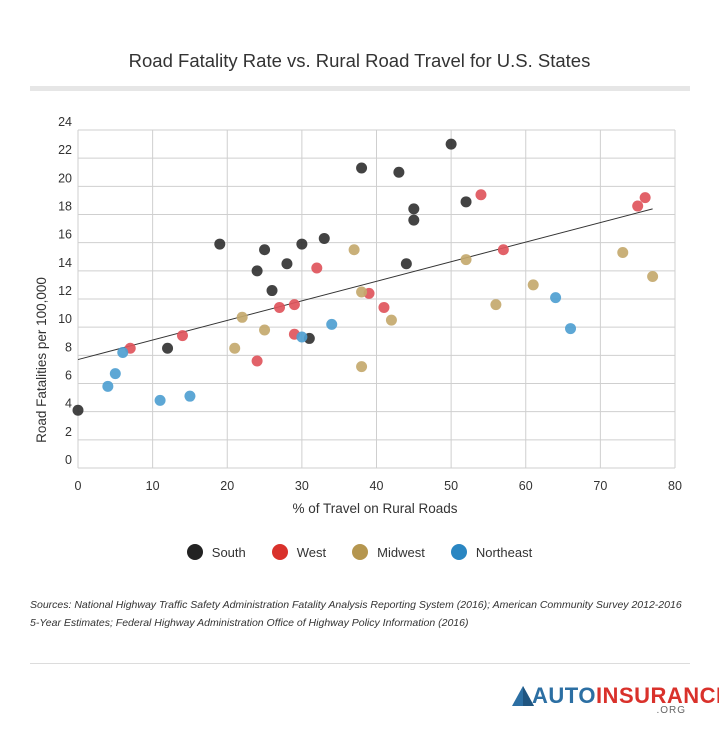  What do you see at coordinates (657, 695) in the screenshot?
I see `logo-text-insurance: INSURANCE` at bounding box center [657, 695].